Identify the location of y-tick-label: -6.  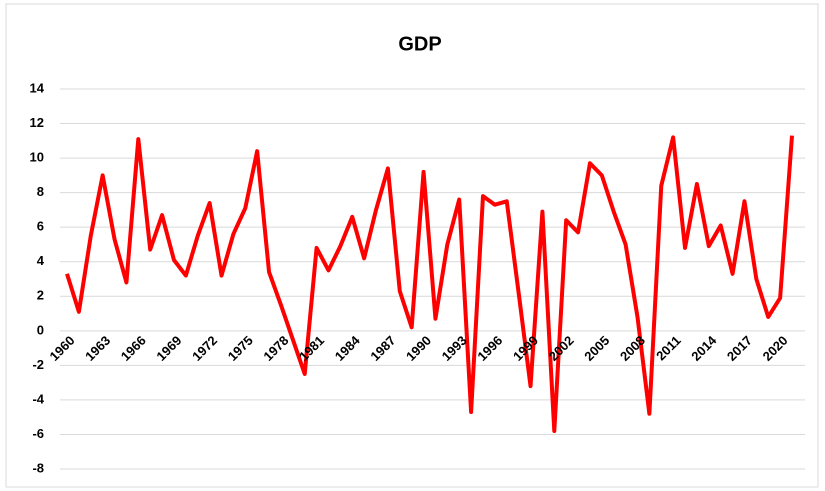
(38, 433).